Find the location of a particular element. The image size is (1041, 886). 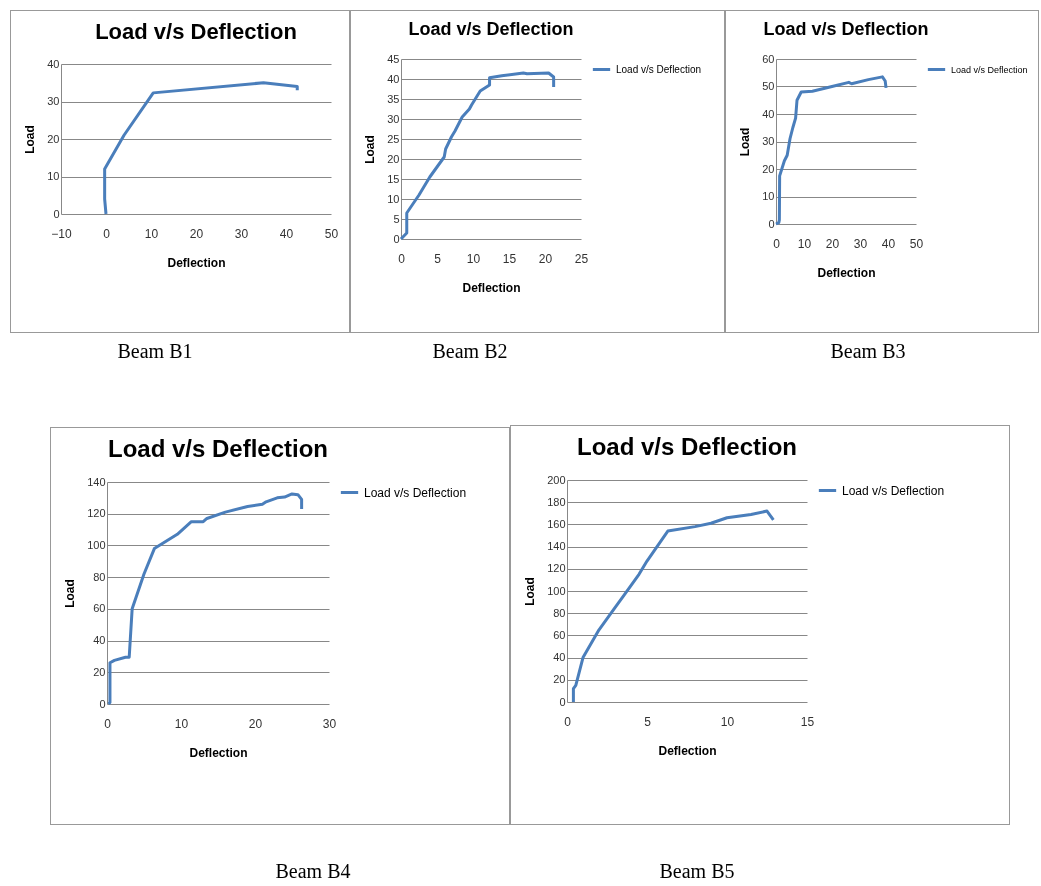

x-tick-label: −10 is located at coordinates (61, 233).